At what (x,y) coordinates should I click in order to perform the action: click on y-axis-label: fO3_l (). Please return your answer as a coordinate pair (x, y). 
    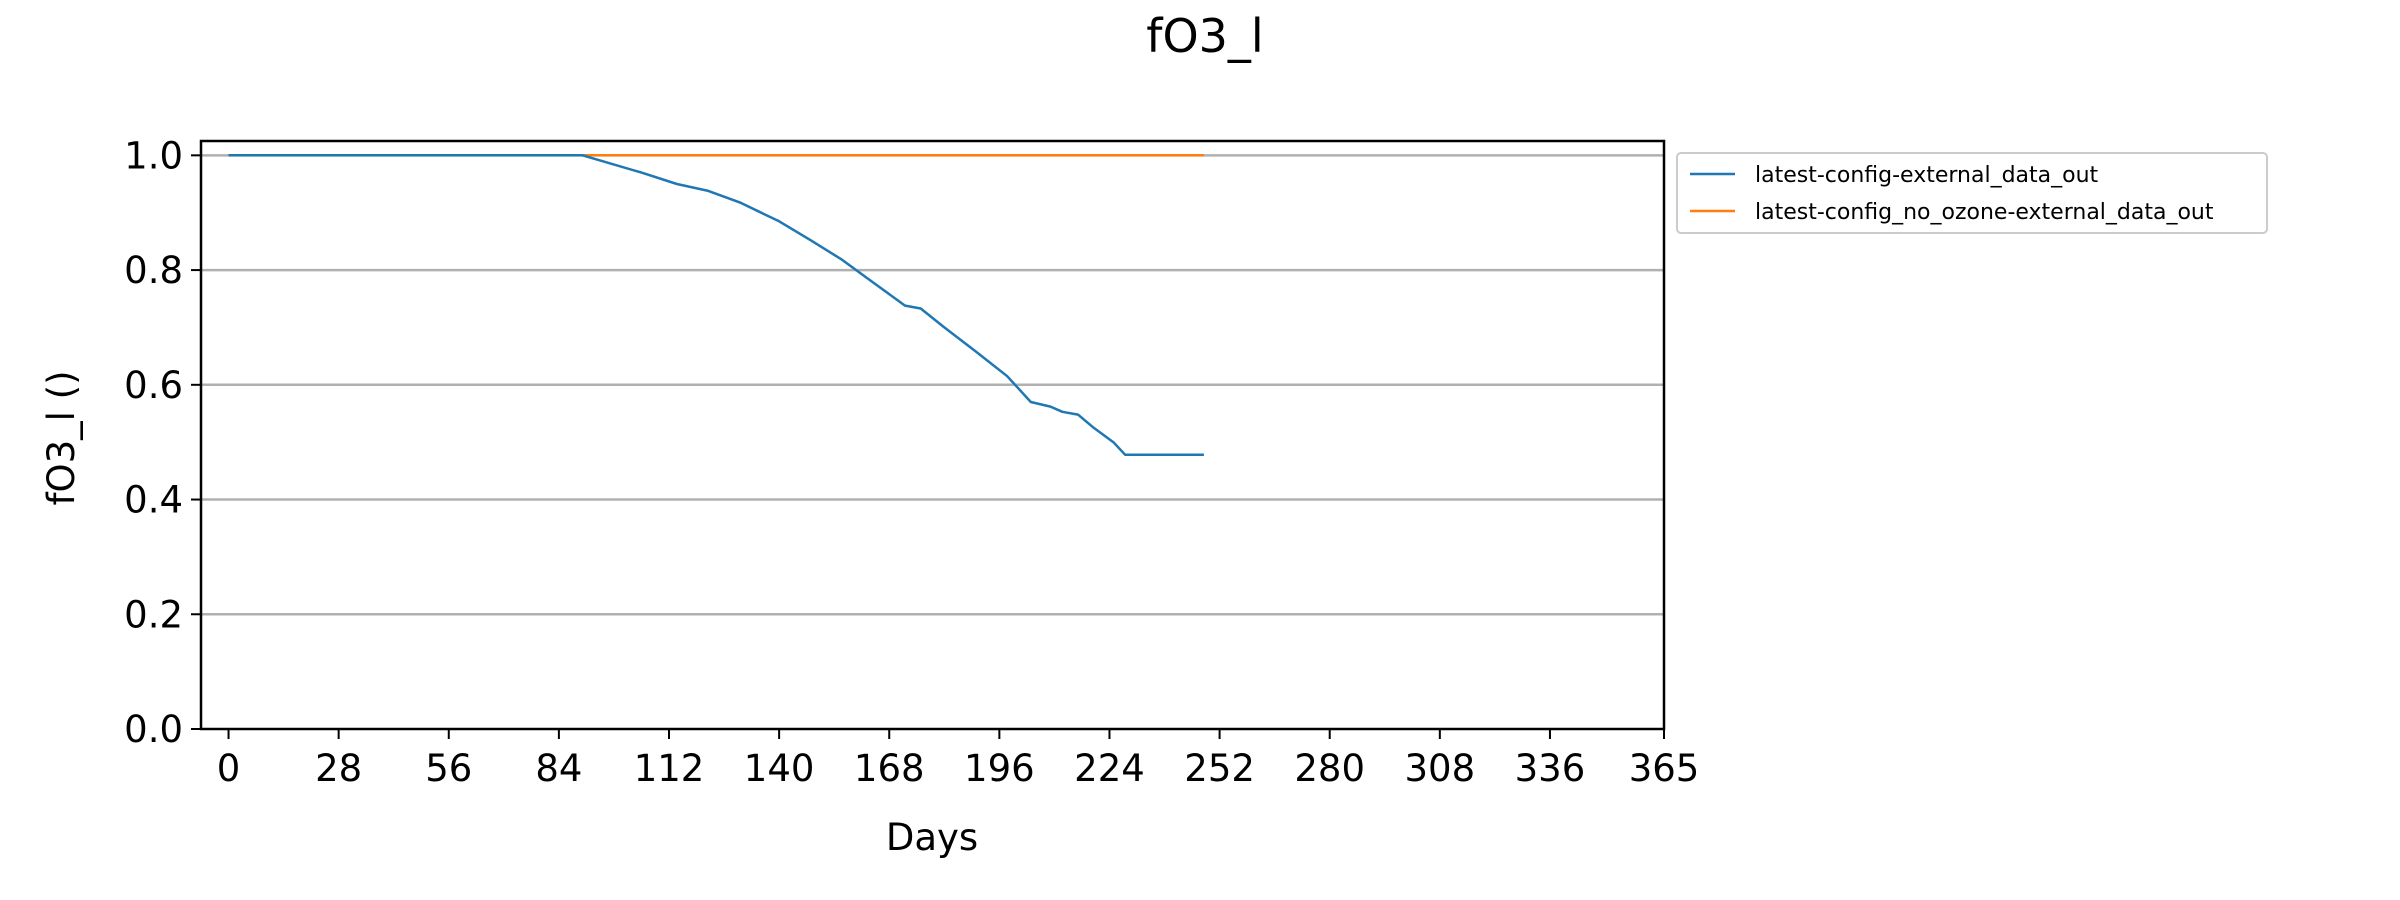
    Looking at the image, I should click on (61, 437).